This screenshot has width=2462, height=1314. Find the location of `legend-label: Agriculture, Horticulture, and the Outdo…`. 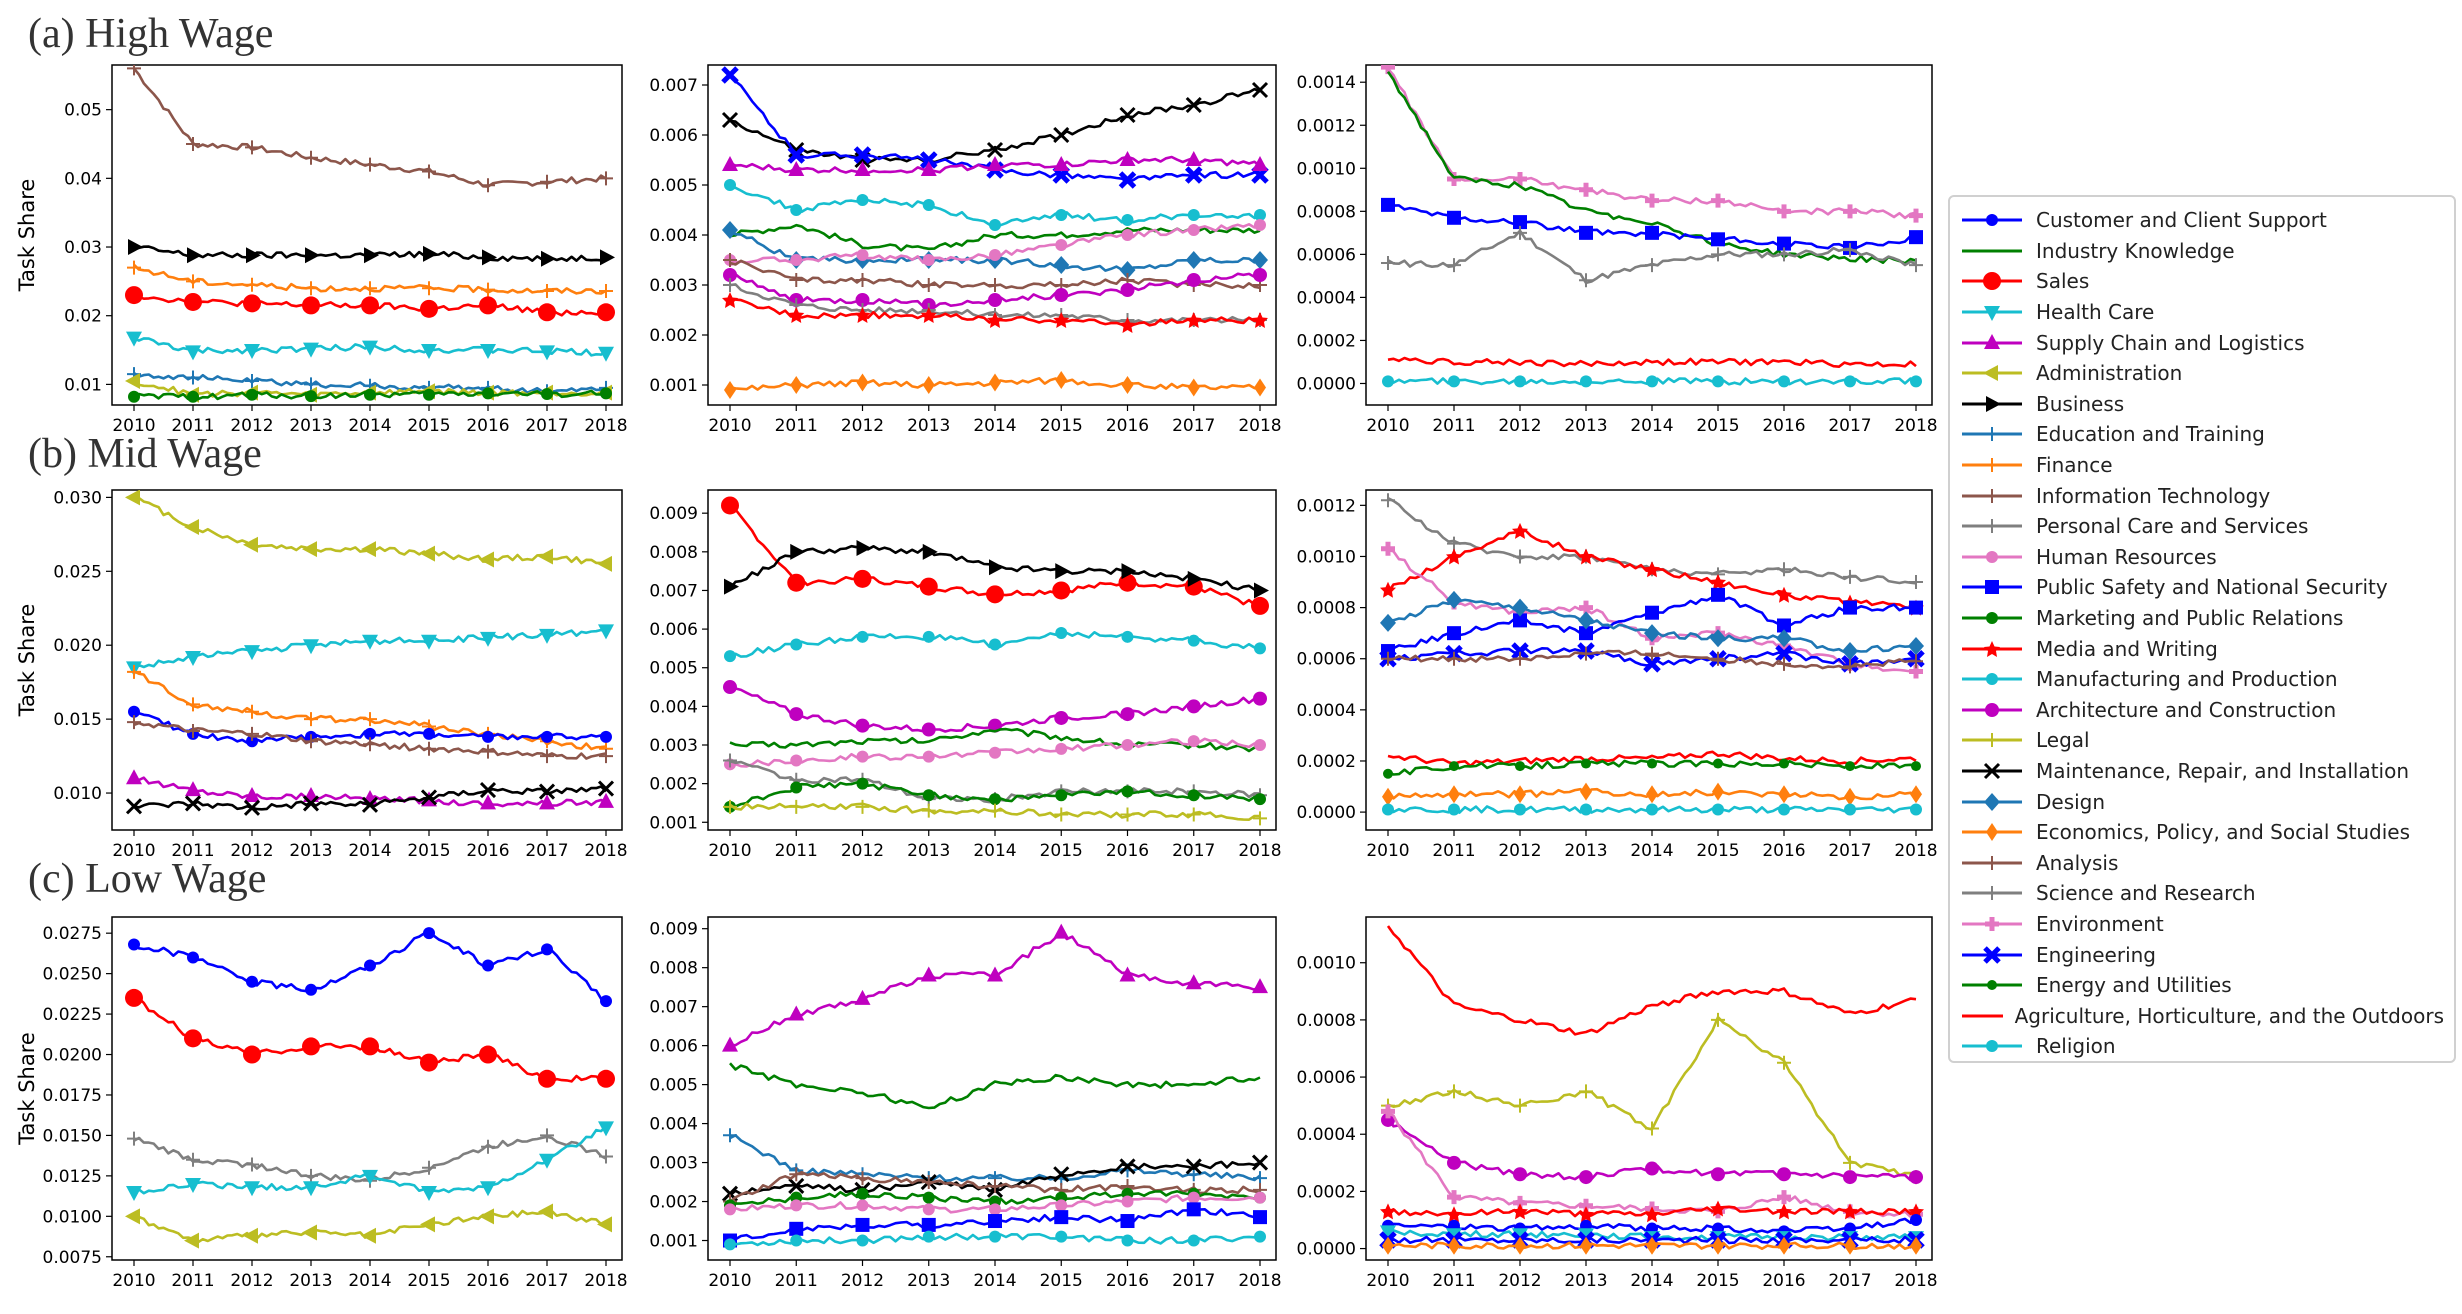

legend-label: Agriculture, Horticulture, and the Outdo… is located at coordinates (2229, 1015).